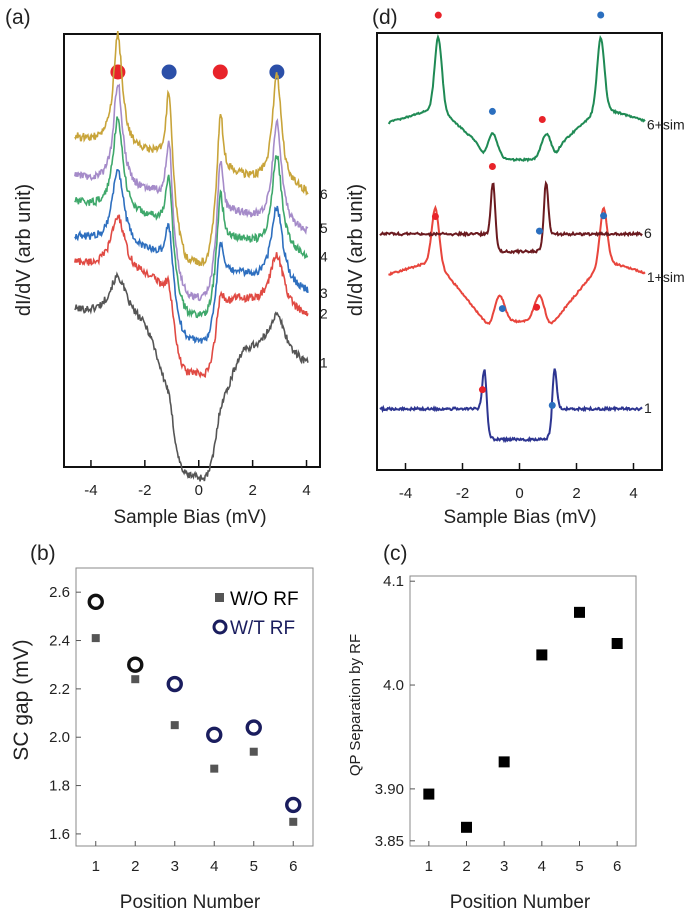 Image resolution: width=685 pixels, height=919 pixels. What do you see at coordinates (393, 685) in the screenshot?
I see `panel-c-y-tick-label: 4.0` at bounding box center [393, 685].